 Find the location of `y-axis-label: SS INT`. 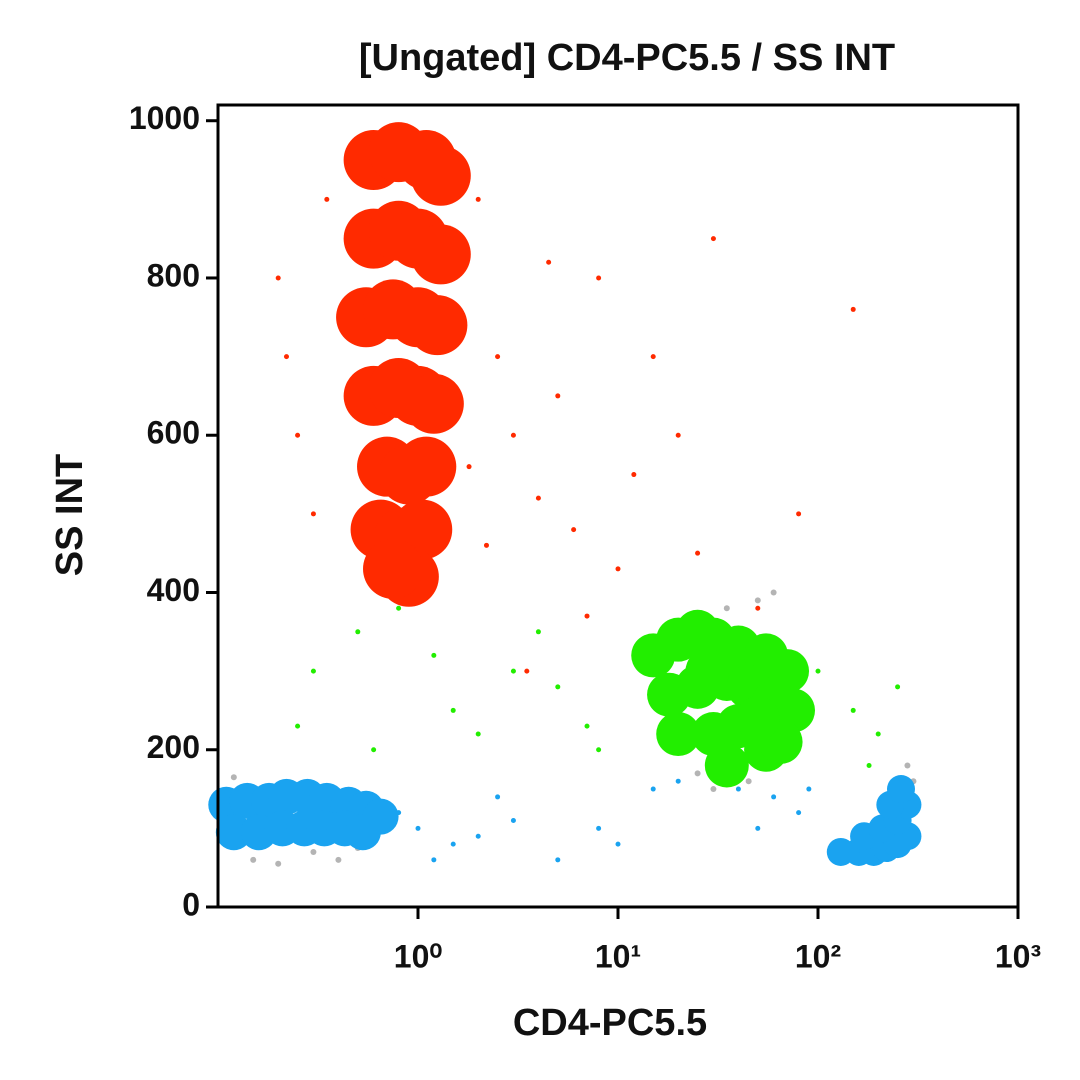

y-axis-label: SS INT is located at coordinates (70, 515).